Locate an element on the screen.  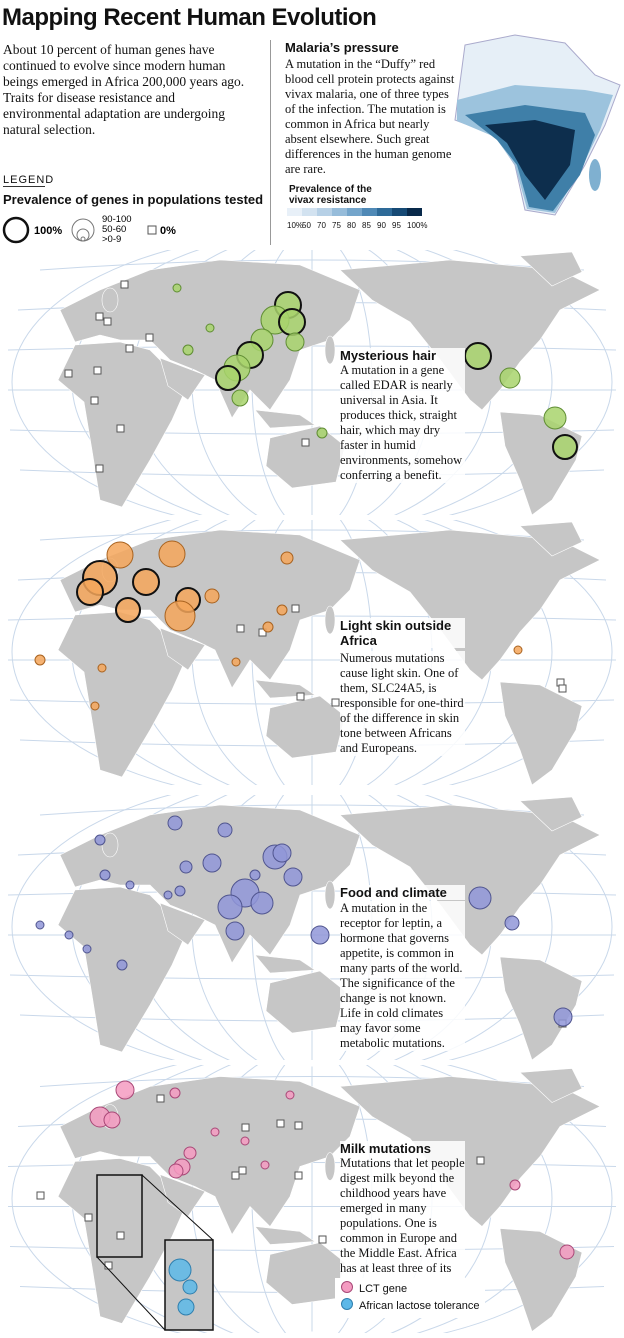
scale-step: 50 is located at coordinates (309, 219).